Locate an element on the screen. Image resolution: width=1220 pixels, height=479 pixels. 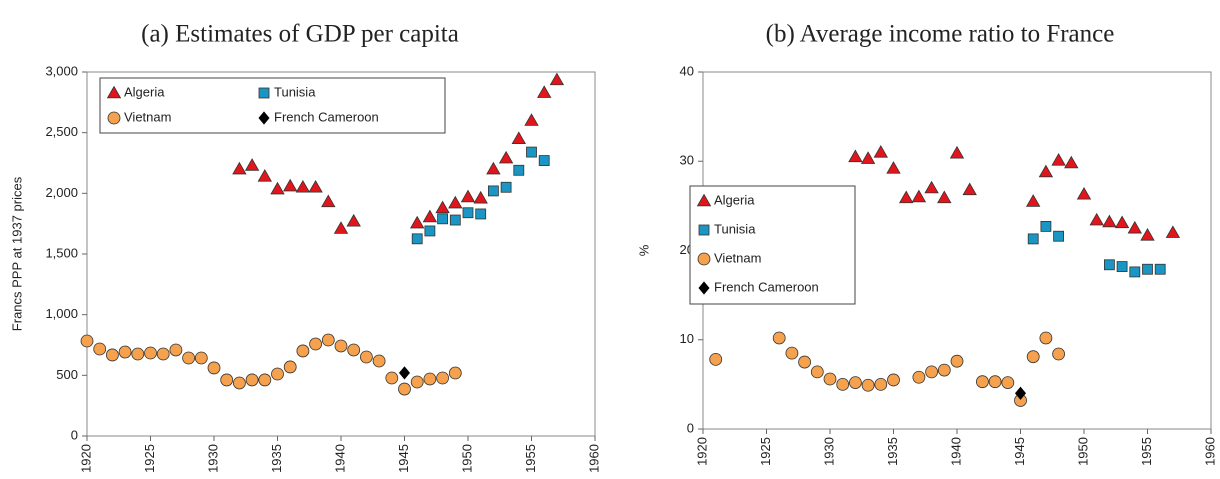
x-tick-label: 1940 is located at coordinates (339, 458).